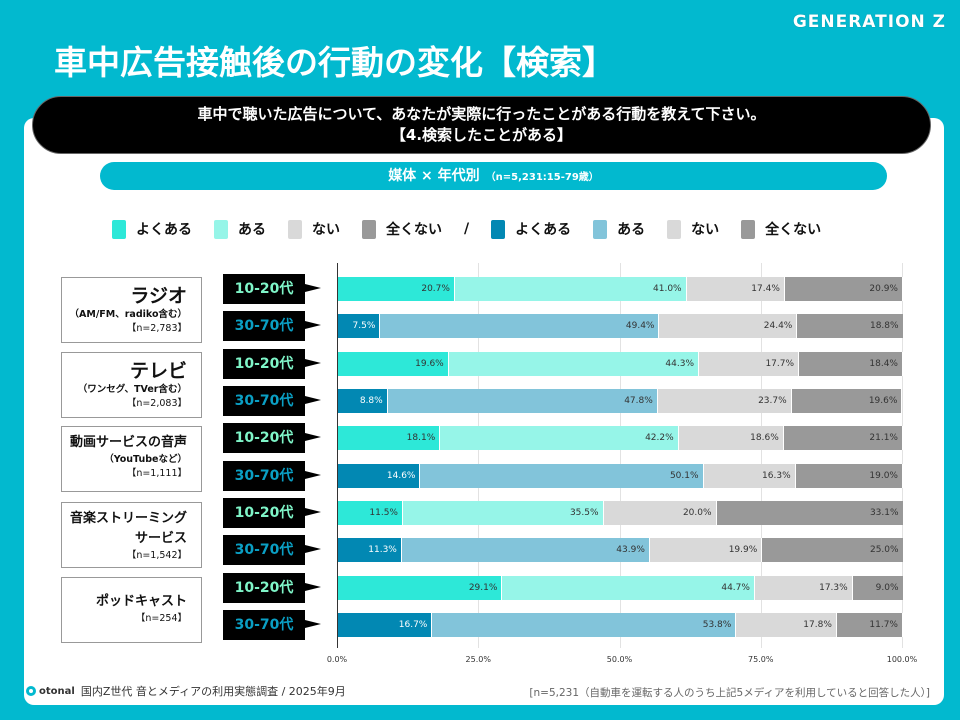 The width and height of the screenshot is (960, 720). I want to click on legend-item-old: ある, so click(619, 229).